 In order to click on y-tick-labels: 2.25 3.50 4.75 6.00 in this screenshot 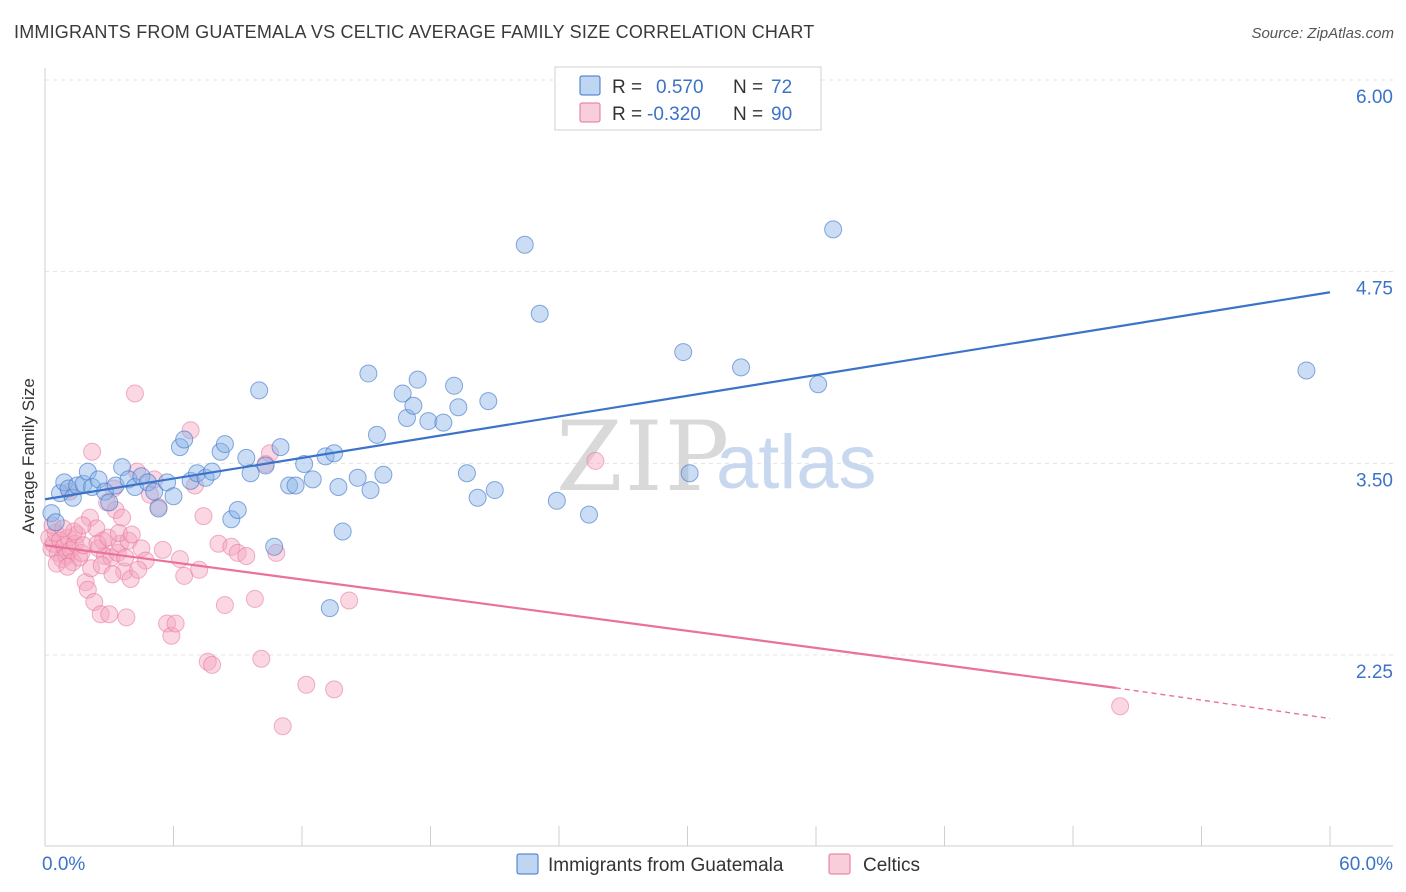, I will do `click(1374, 385)`.